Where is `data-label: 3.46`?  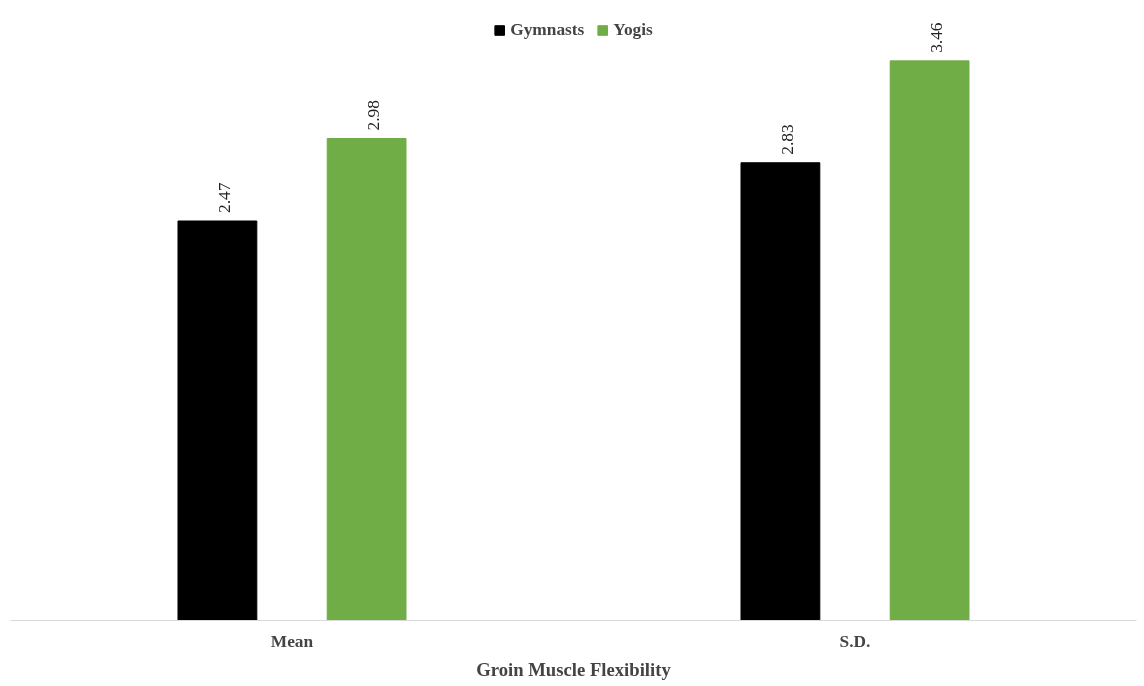
data-label: 3.46 is located at coordinates (937, 37).